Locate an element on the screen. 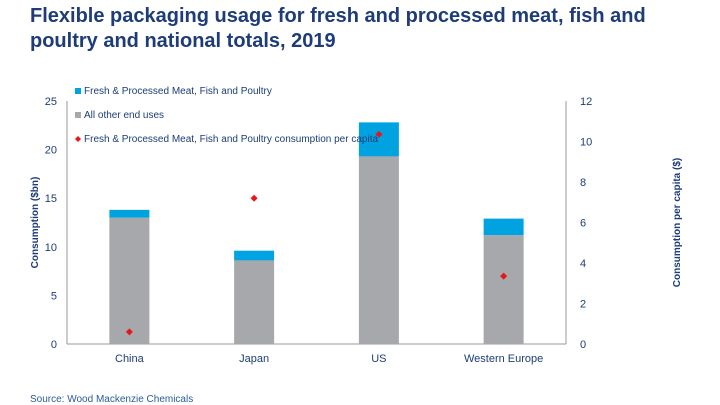  y2-tick-label: 0 is located at coordinates (583, 345).